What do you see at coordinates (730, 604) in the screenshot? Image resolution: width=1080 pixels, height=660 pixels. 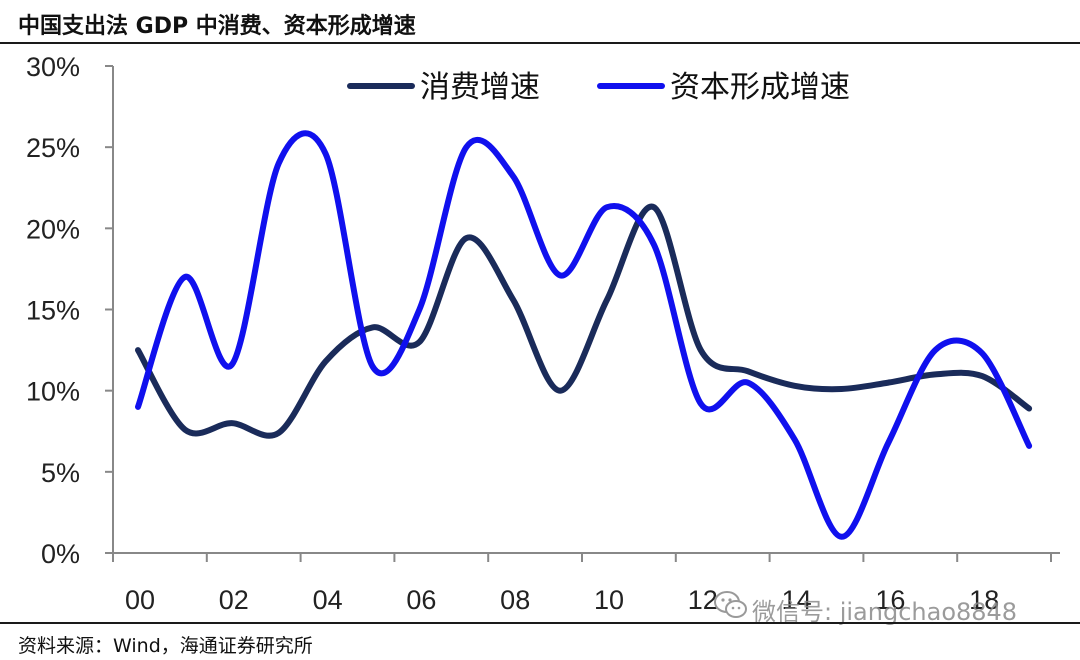 I see `wechat-icon` at bounding box center [730, 604].